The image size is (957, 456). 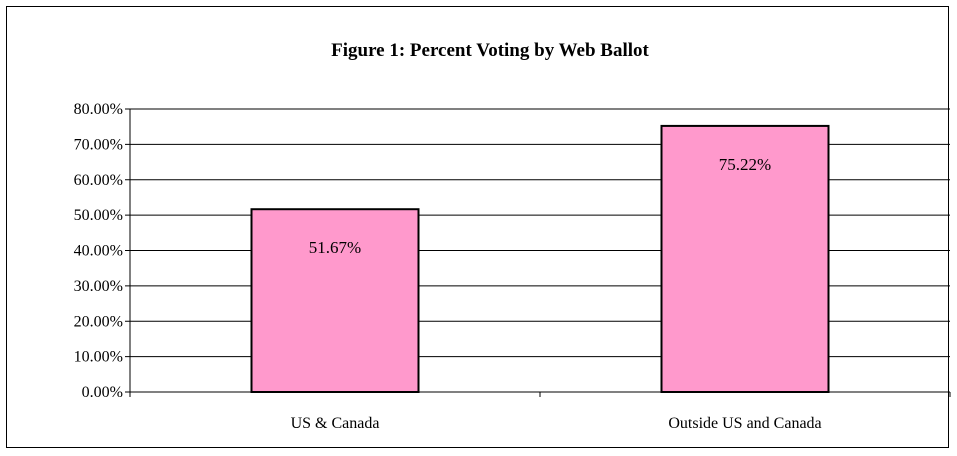 I want to click on data-label: 75.22%, so click(x=745, y=164).